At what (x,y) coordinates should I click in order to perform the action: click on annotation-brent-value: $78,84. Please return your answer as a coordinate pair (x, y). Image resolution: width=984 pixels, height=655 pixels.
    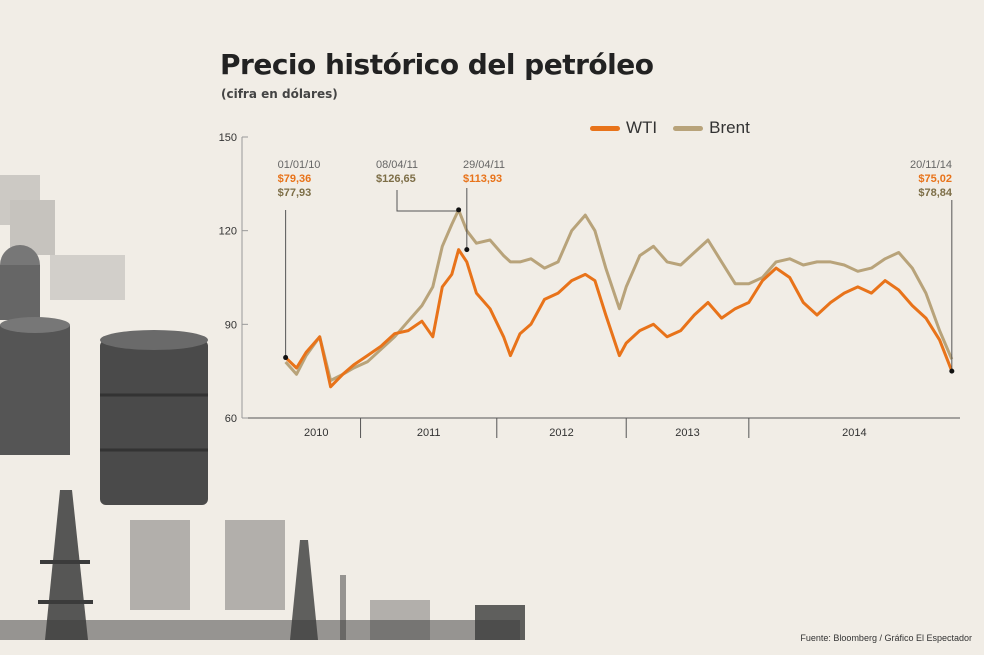
    Looking at the image, I should click on (935, 193).